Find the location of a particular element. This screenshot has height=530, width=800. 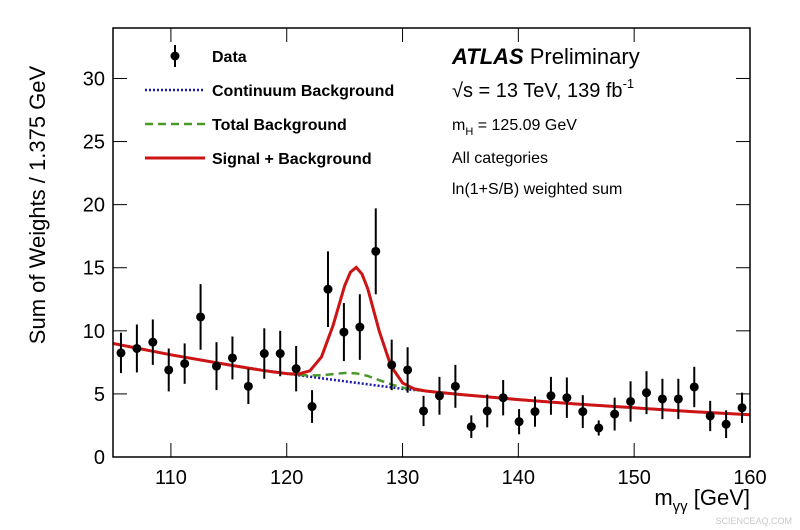

x-label-rest: [GeV] is located at coordinates (719, 497).